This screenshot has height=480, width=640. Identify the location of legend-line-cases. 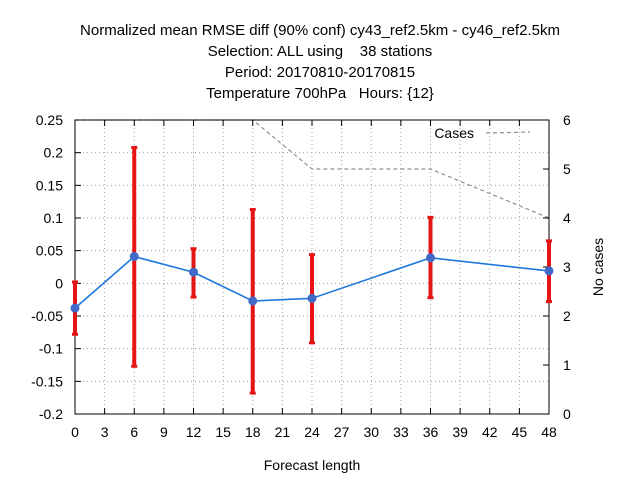
(508, 132).